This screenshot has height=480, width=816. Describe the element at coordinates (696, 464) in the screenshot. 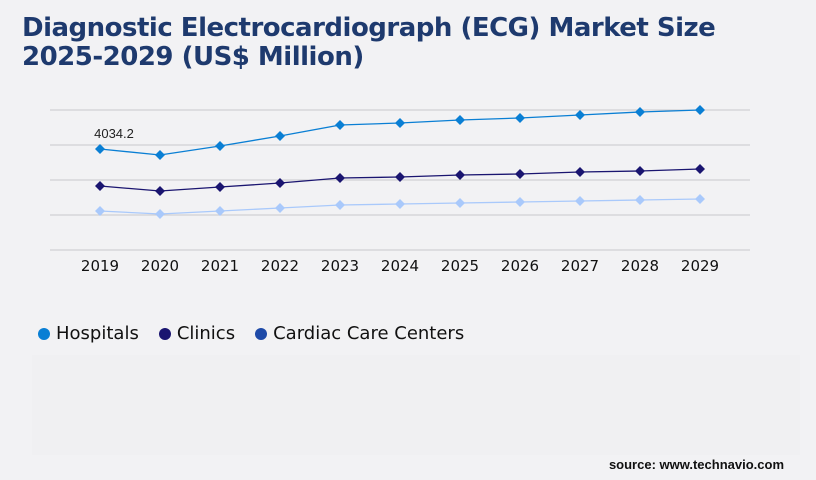

I see `source-text: source: www.technavio.com` at that location.